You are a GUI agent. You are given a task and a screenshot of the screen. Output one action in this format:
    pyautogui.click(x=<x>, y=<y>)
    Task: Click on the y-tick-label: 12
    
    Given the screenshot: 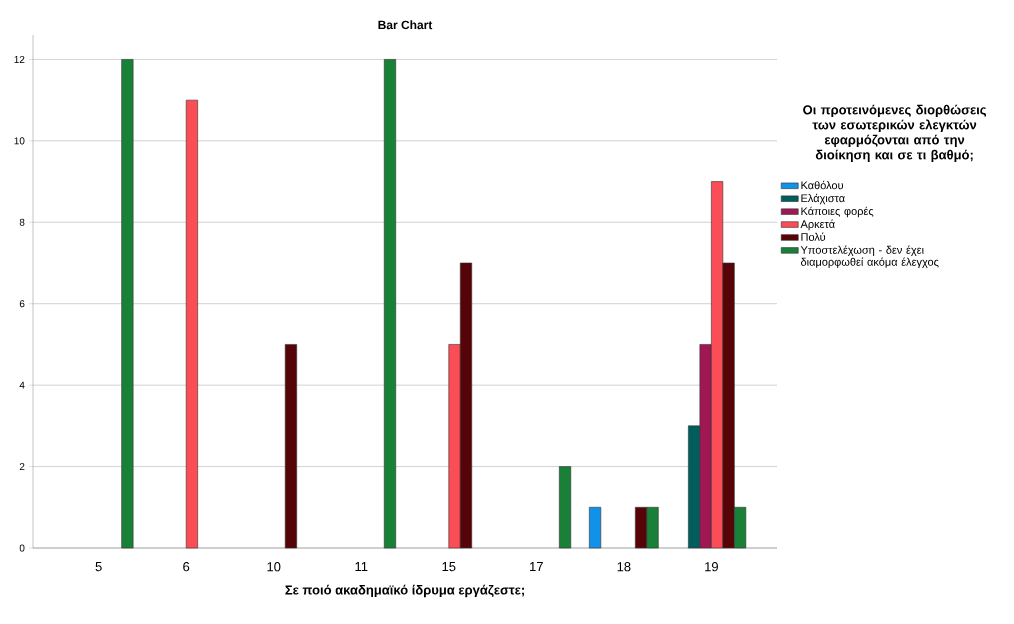 What is the action you would take?
    pyautogui.click(x=19, y=59)
    